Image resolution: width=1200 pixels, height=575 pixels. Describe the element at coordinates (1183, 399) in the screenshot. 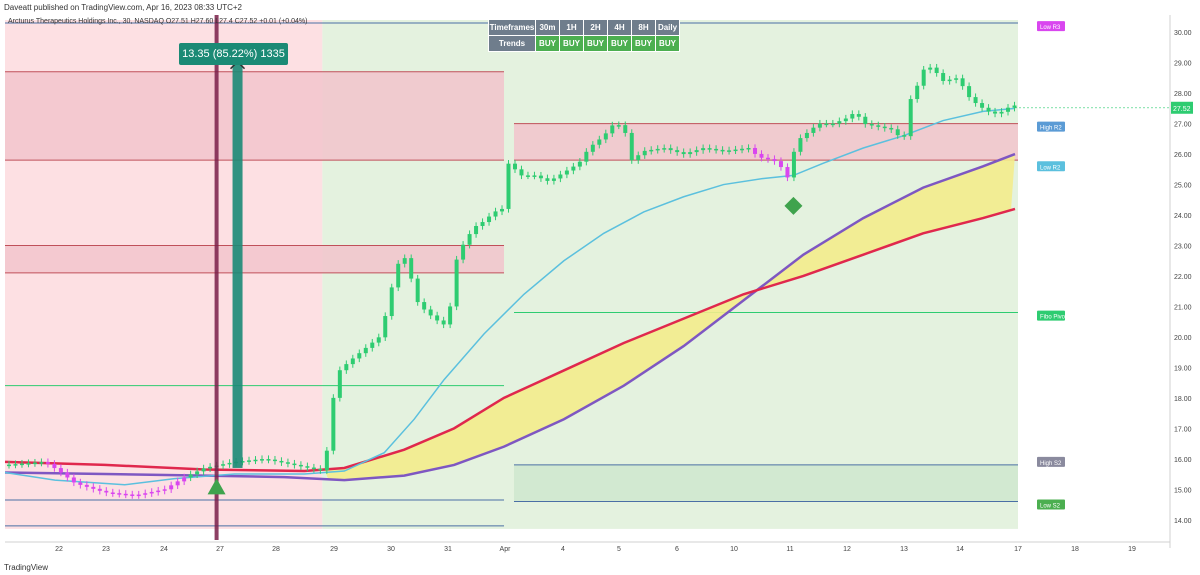

I see `y-tick-label-4: 18.00` at that location.